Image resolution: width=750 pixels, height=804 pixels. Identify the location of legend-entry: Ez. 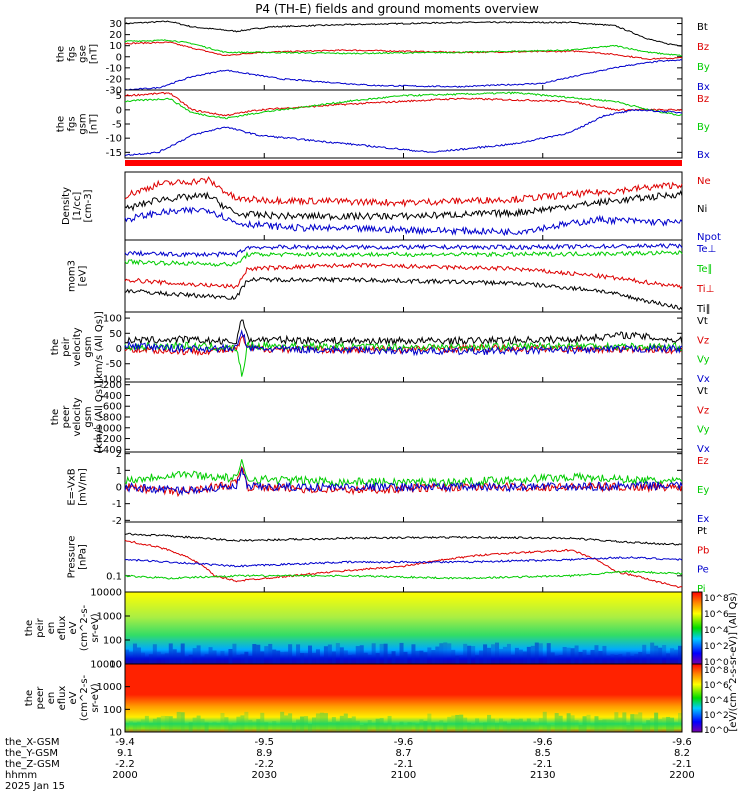
(703, 461).